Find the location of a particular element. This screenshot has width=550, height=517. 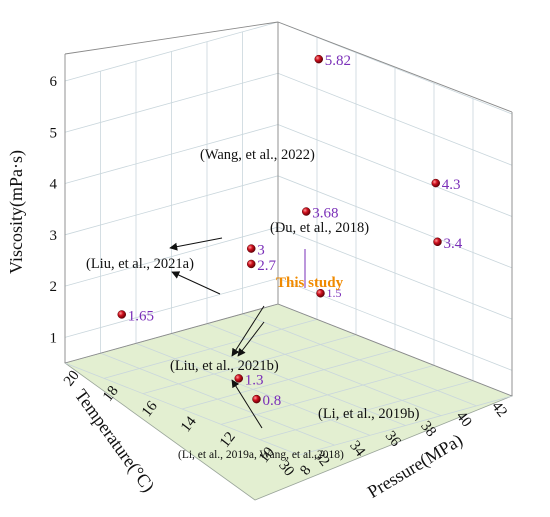

annotation-li-2019a-wang-2018: (Li, et al., 2019a, Wang, et al.,2018) is located at coordinates (261, 455).